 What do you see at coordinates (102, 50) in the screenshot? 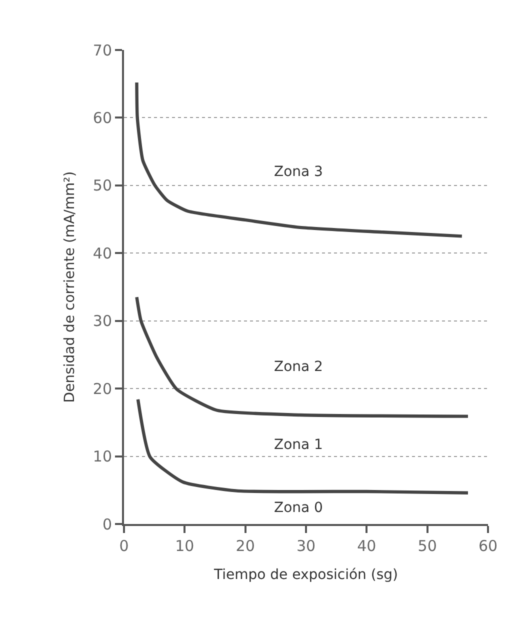
I see `y-tick-label: 70` at bounding box center [102, 50].